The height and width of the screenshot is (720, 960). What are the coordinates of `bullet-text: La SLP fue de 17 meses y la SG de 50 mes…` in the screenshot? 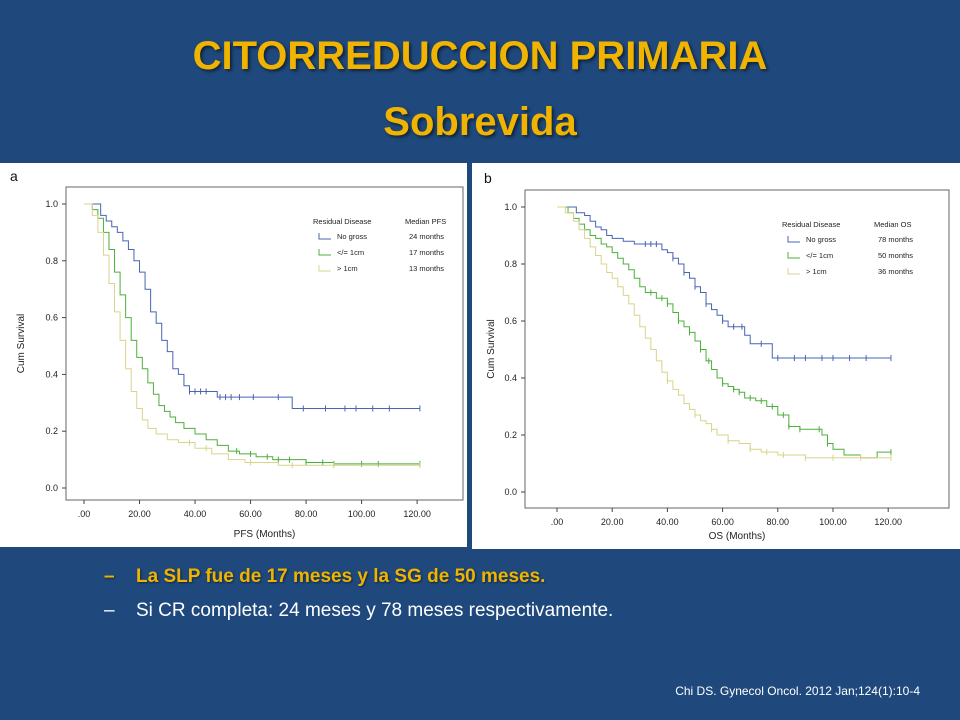 It's located at (341, 576).